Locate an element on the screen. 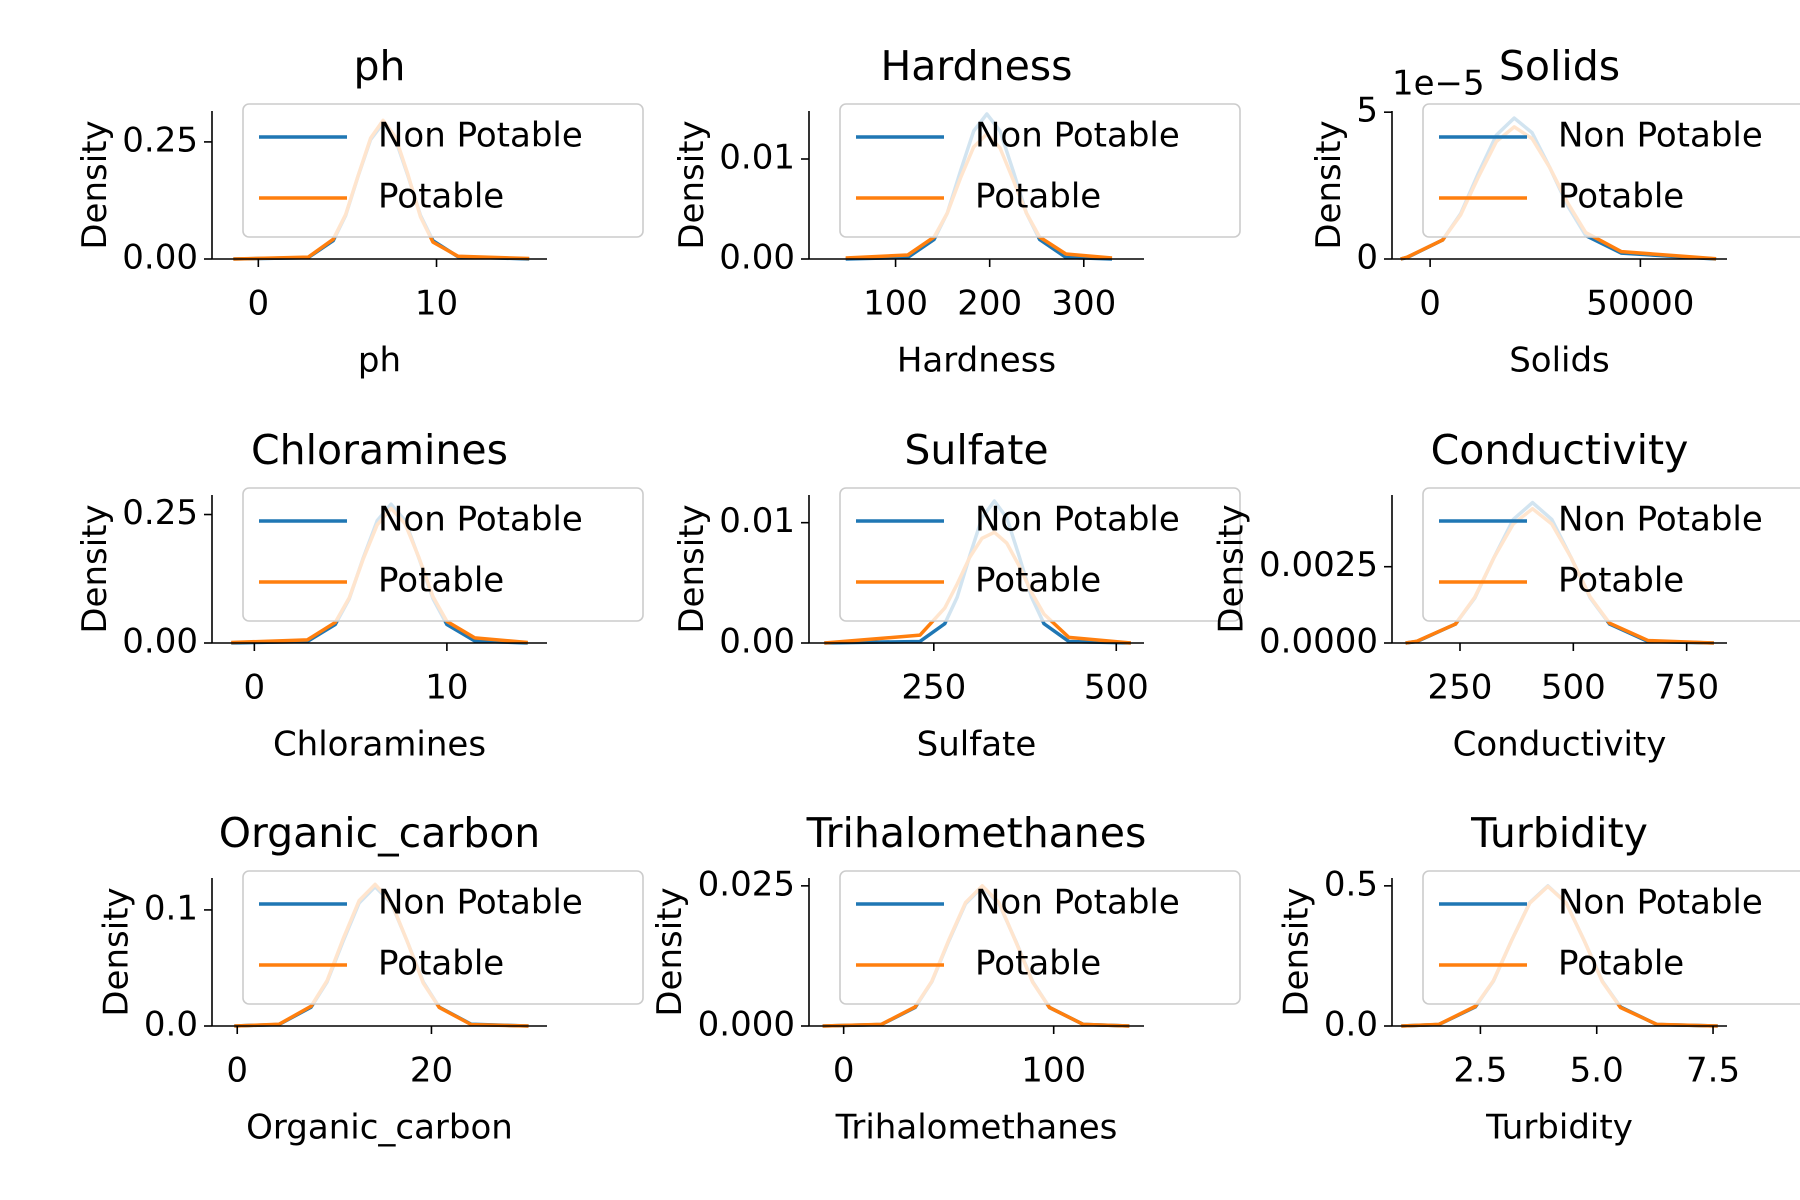  subplot: 0.00 0.25 0 10 ph ph Density Non Potable Potable is located at coordinates (359, 211).